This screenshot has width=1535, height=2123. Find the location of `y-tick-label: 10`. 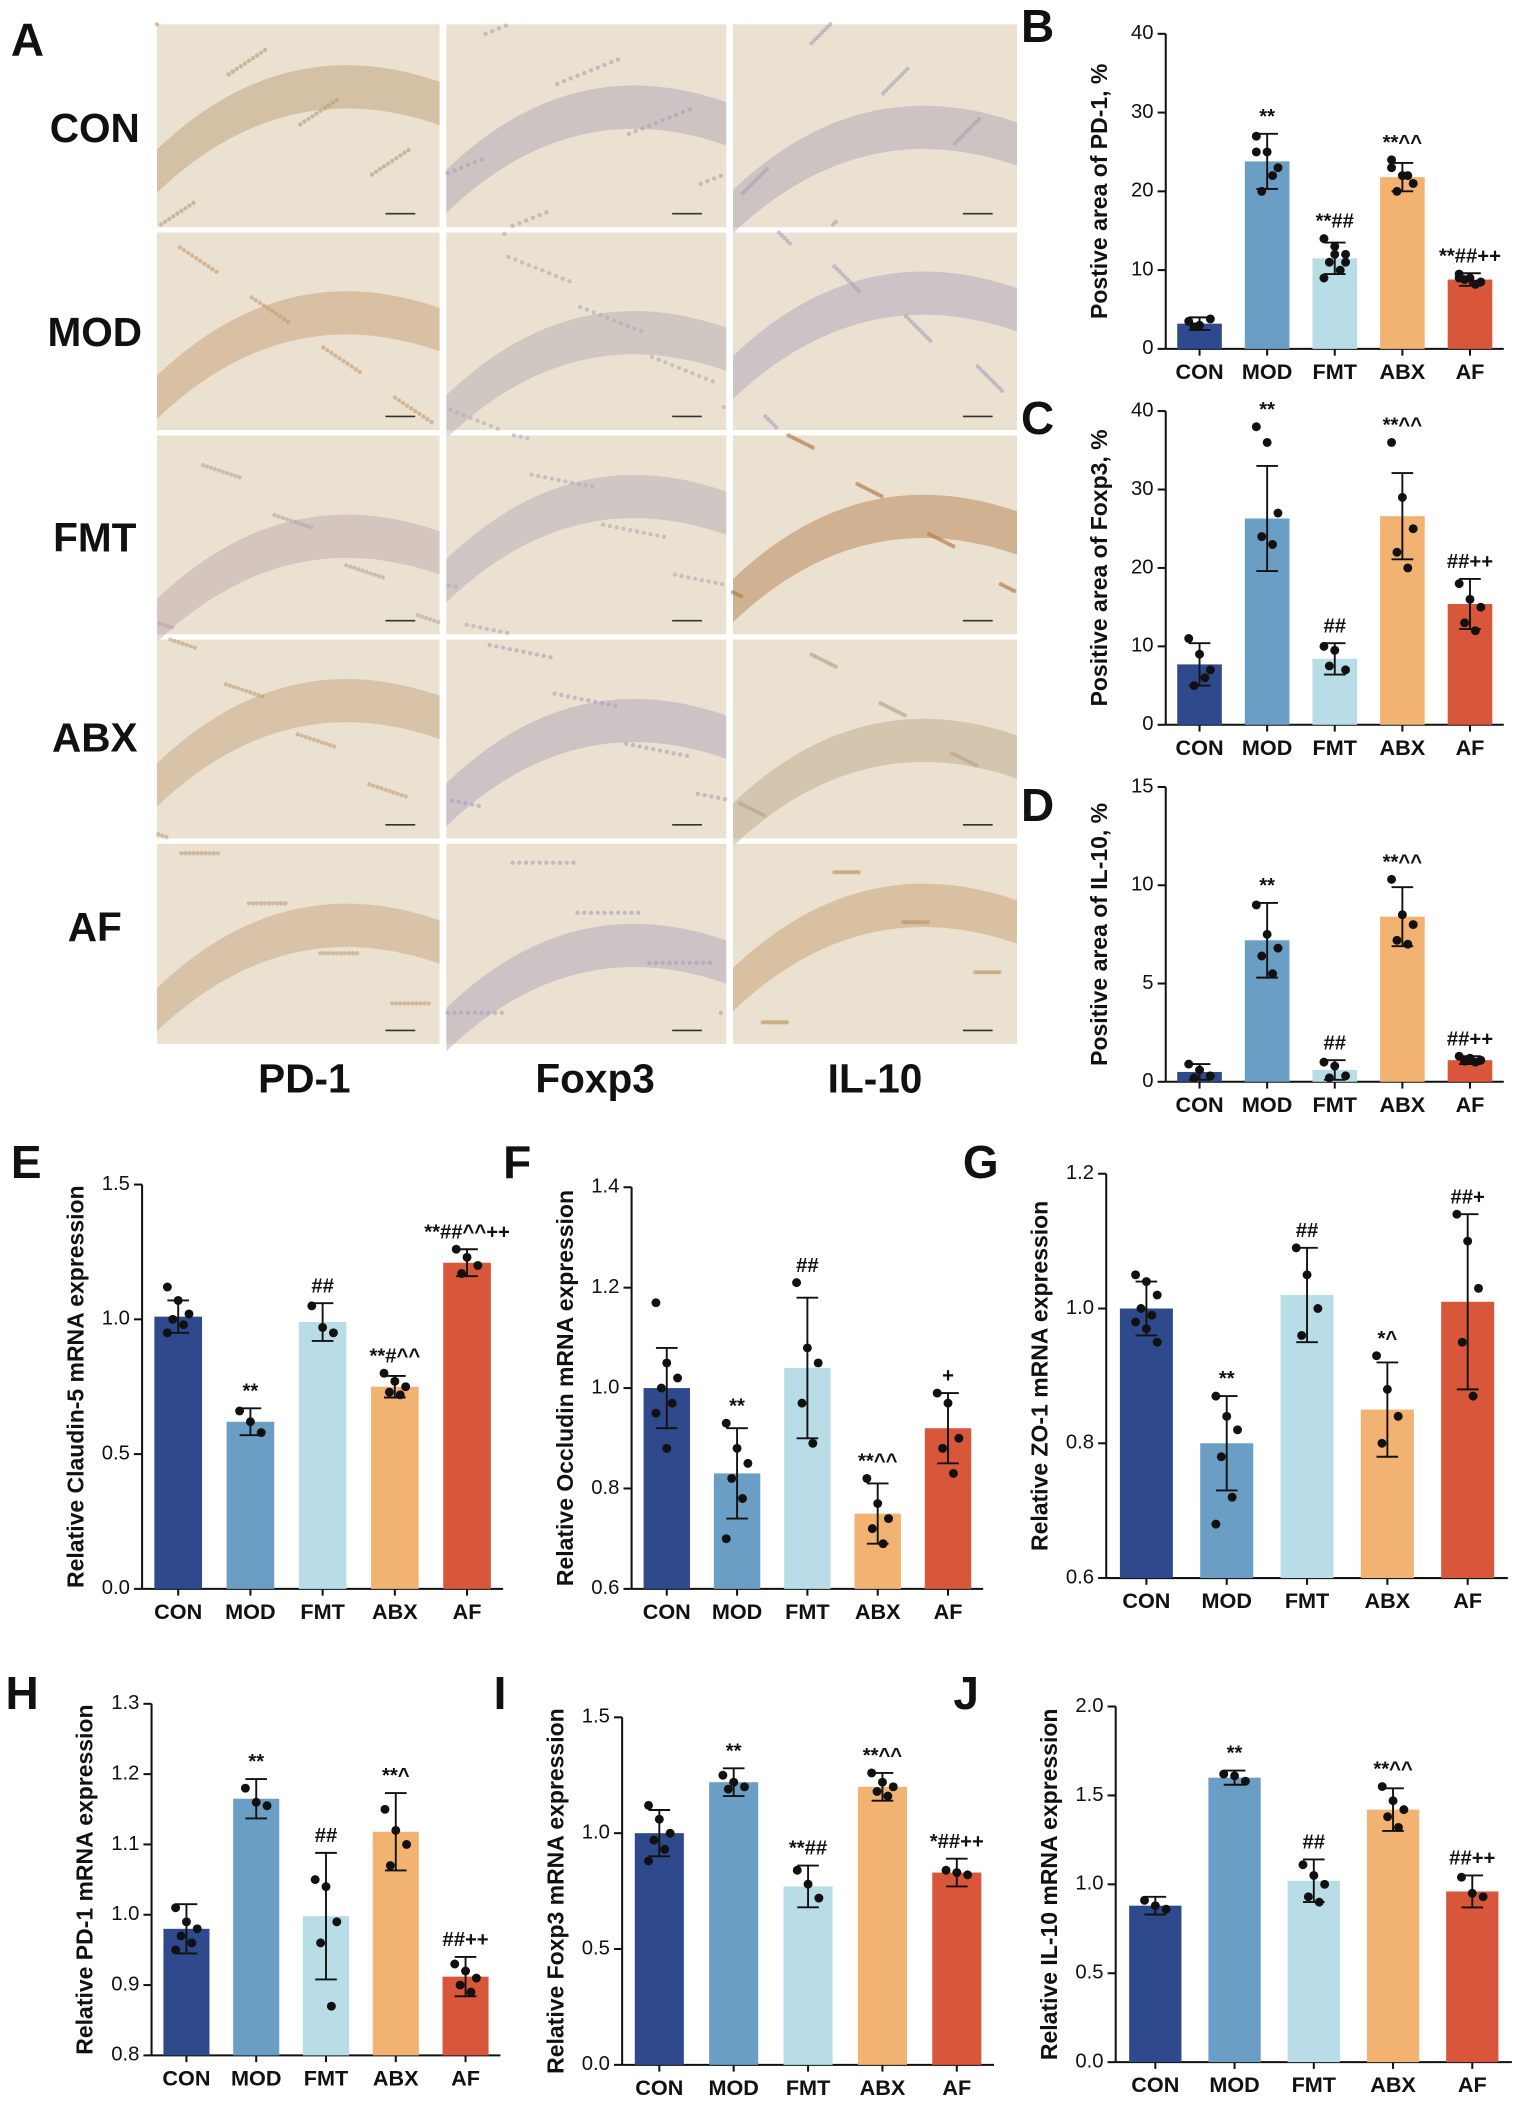

y-tick-label: 10 is located at coordinates (1142, 646).